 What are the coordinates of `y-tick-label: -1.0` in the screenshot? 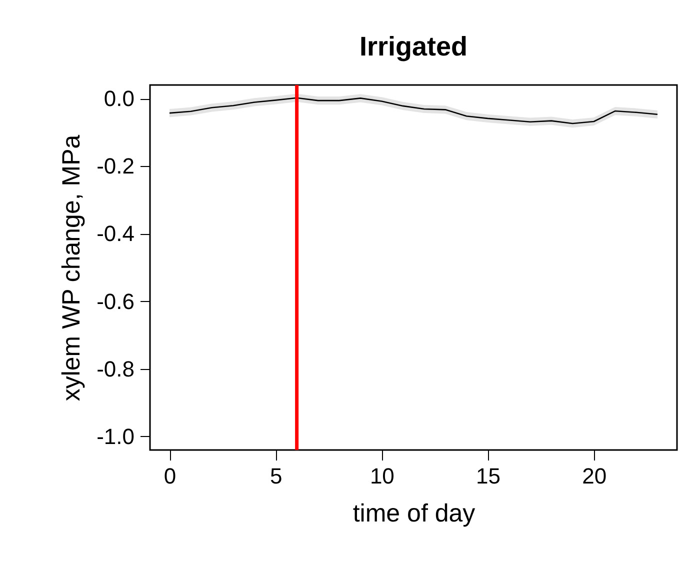 It's located at (115, 436).